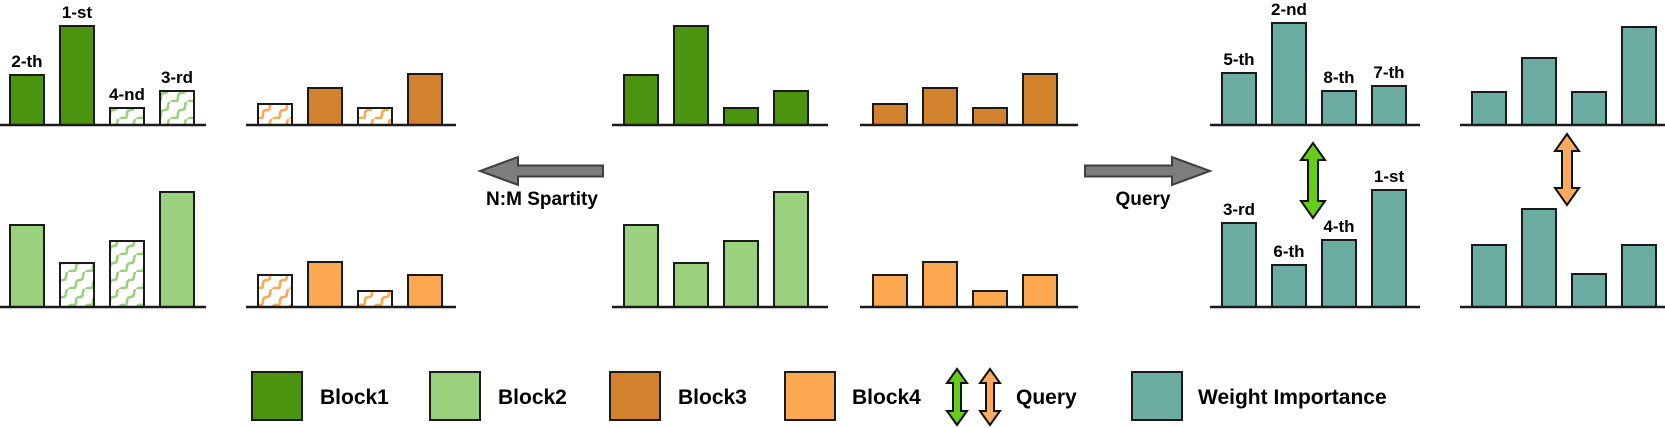 The image size is (1665, 428). What do you see at coordinates (969, 285) in the screenshot?
I see `bar-group-block4-dense` at bounding box center [969, 285].